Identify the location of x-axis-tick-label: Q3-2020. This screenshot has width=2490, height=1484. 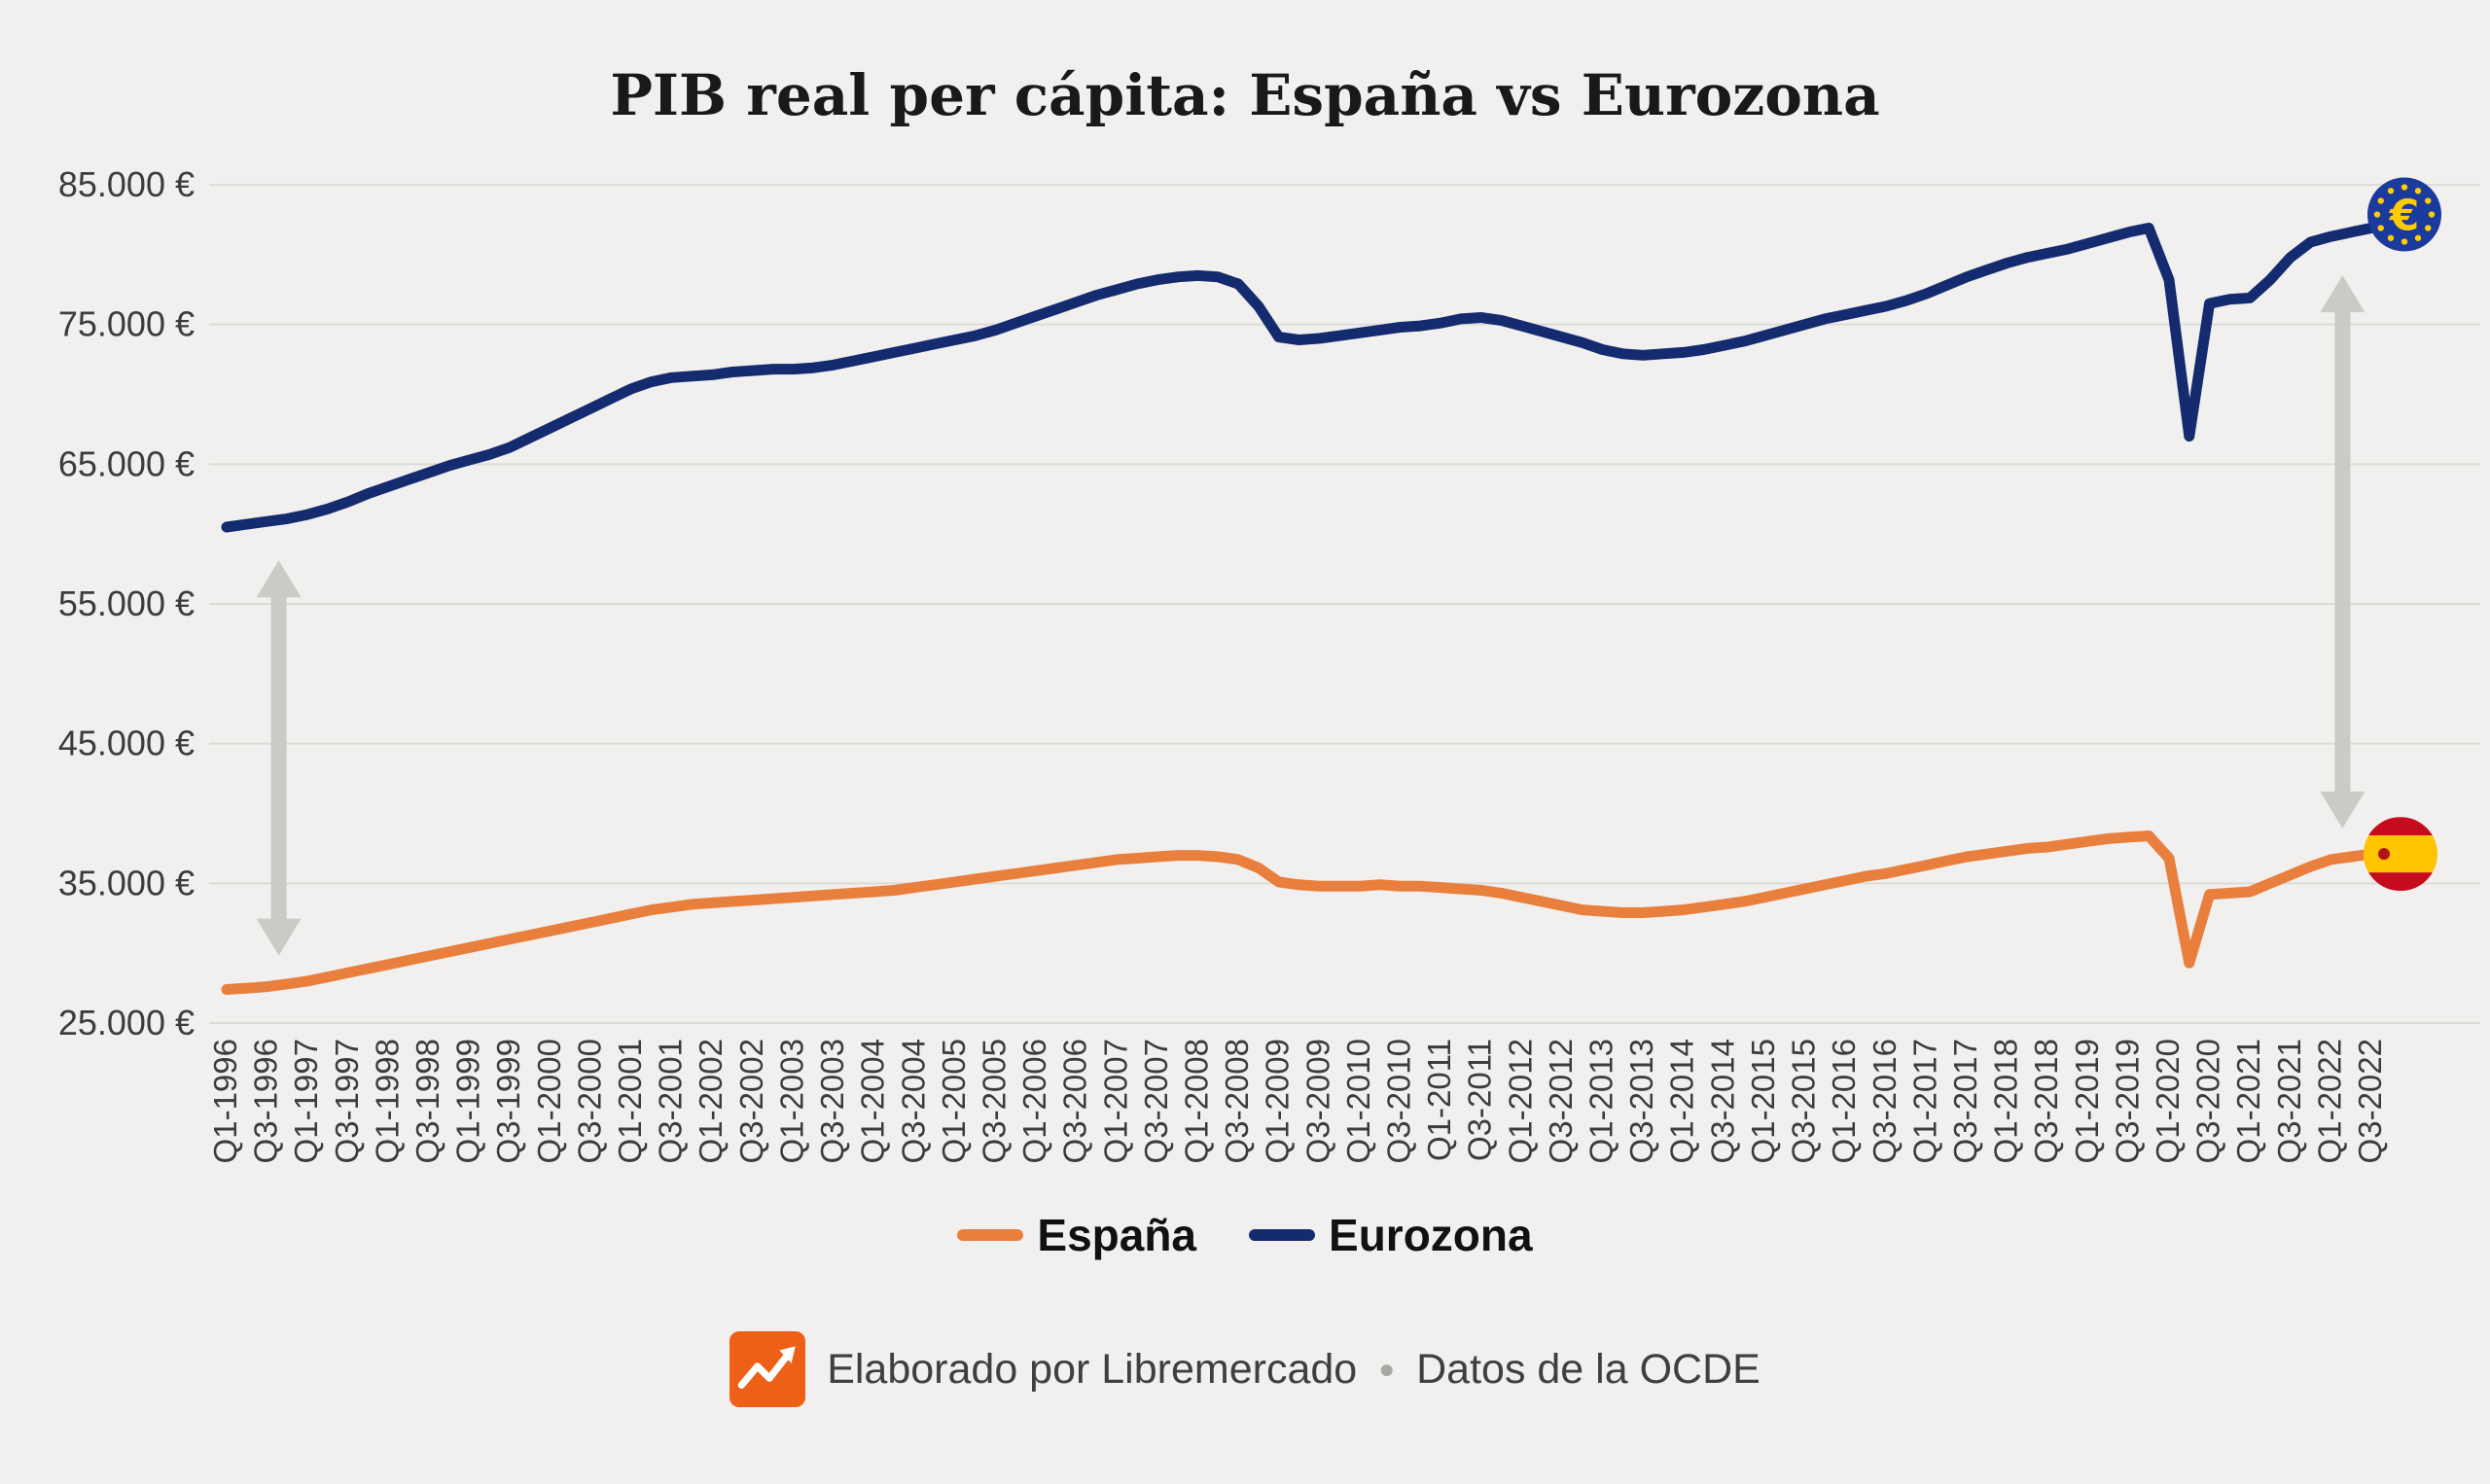
(2208, 1101).